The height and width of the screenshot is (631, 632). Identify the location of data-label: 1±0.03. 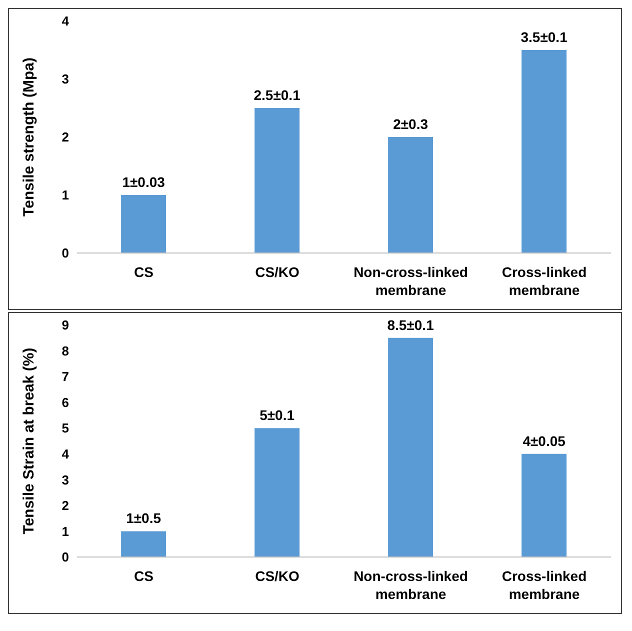
(144, 182).